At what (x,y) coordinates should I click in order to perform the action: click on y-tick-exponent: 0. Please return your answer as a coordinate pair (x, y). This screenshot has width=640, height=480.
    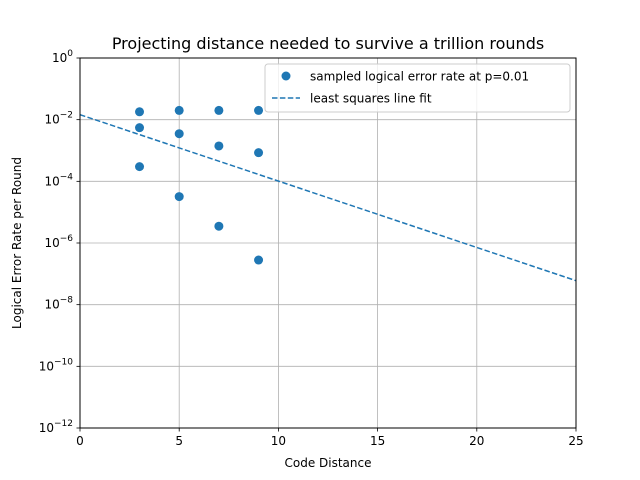
    Looking at the image, I should click on (70, 54).